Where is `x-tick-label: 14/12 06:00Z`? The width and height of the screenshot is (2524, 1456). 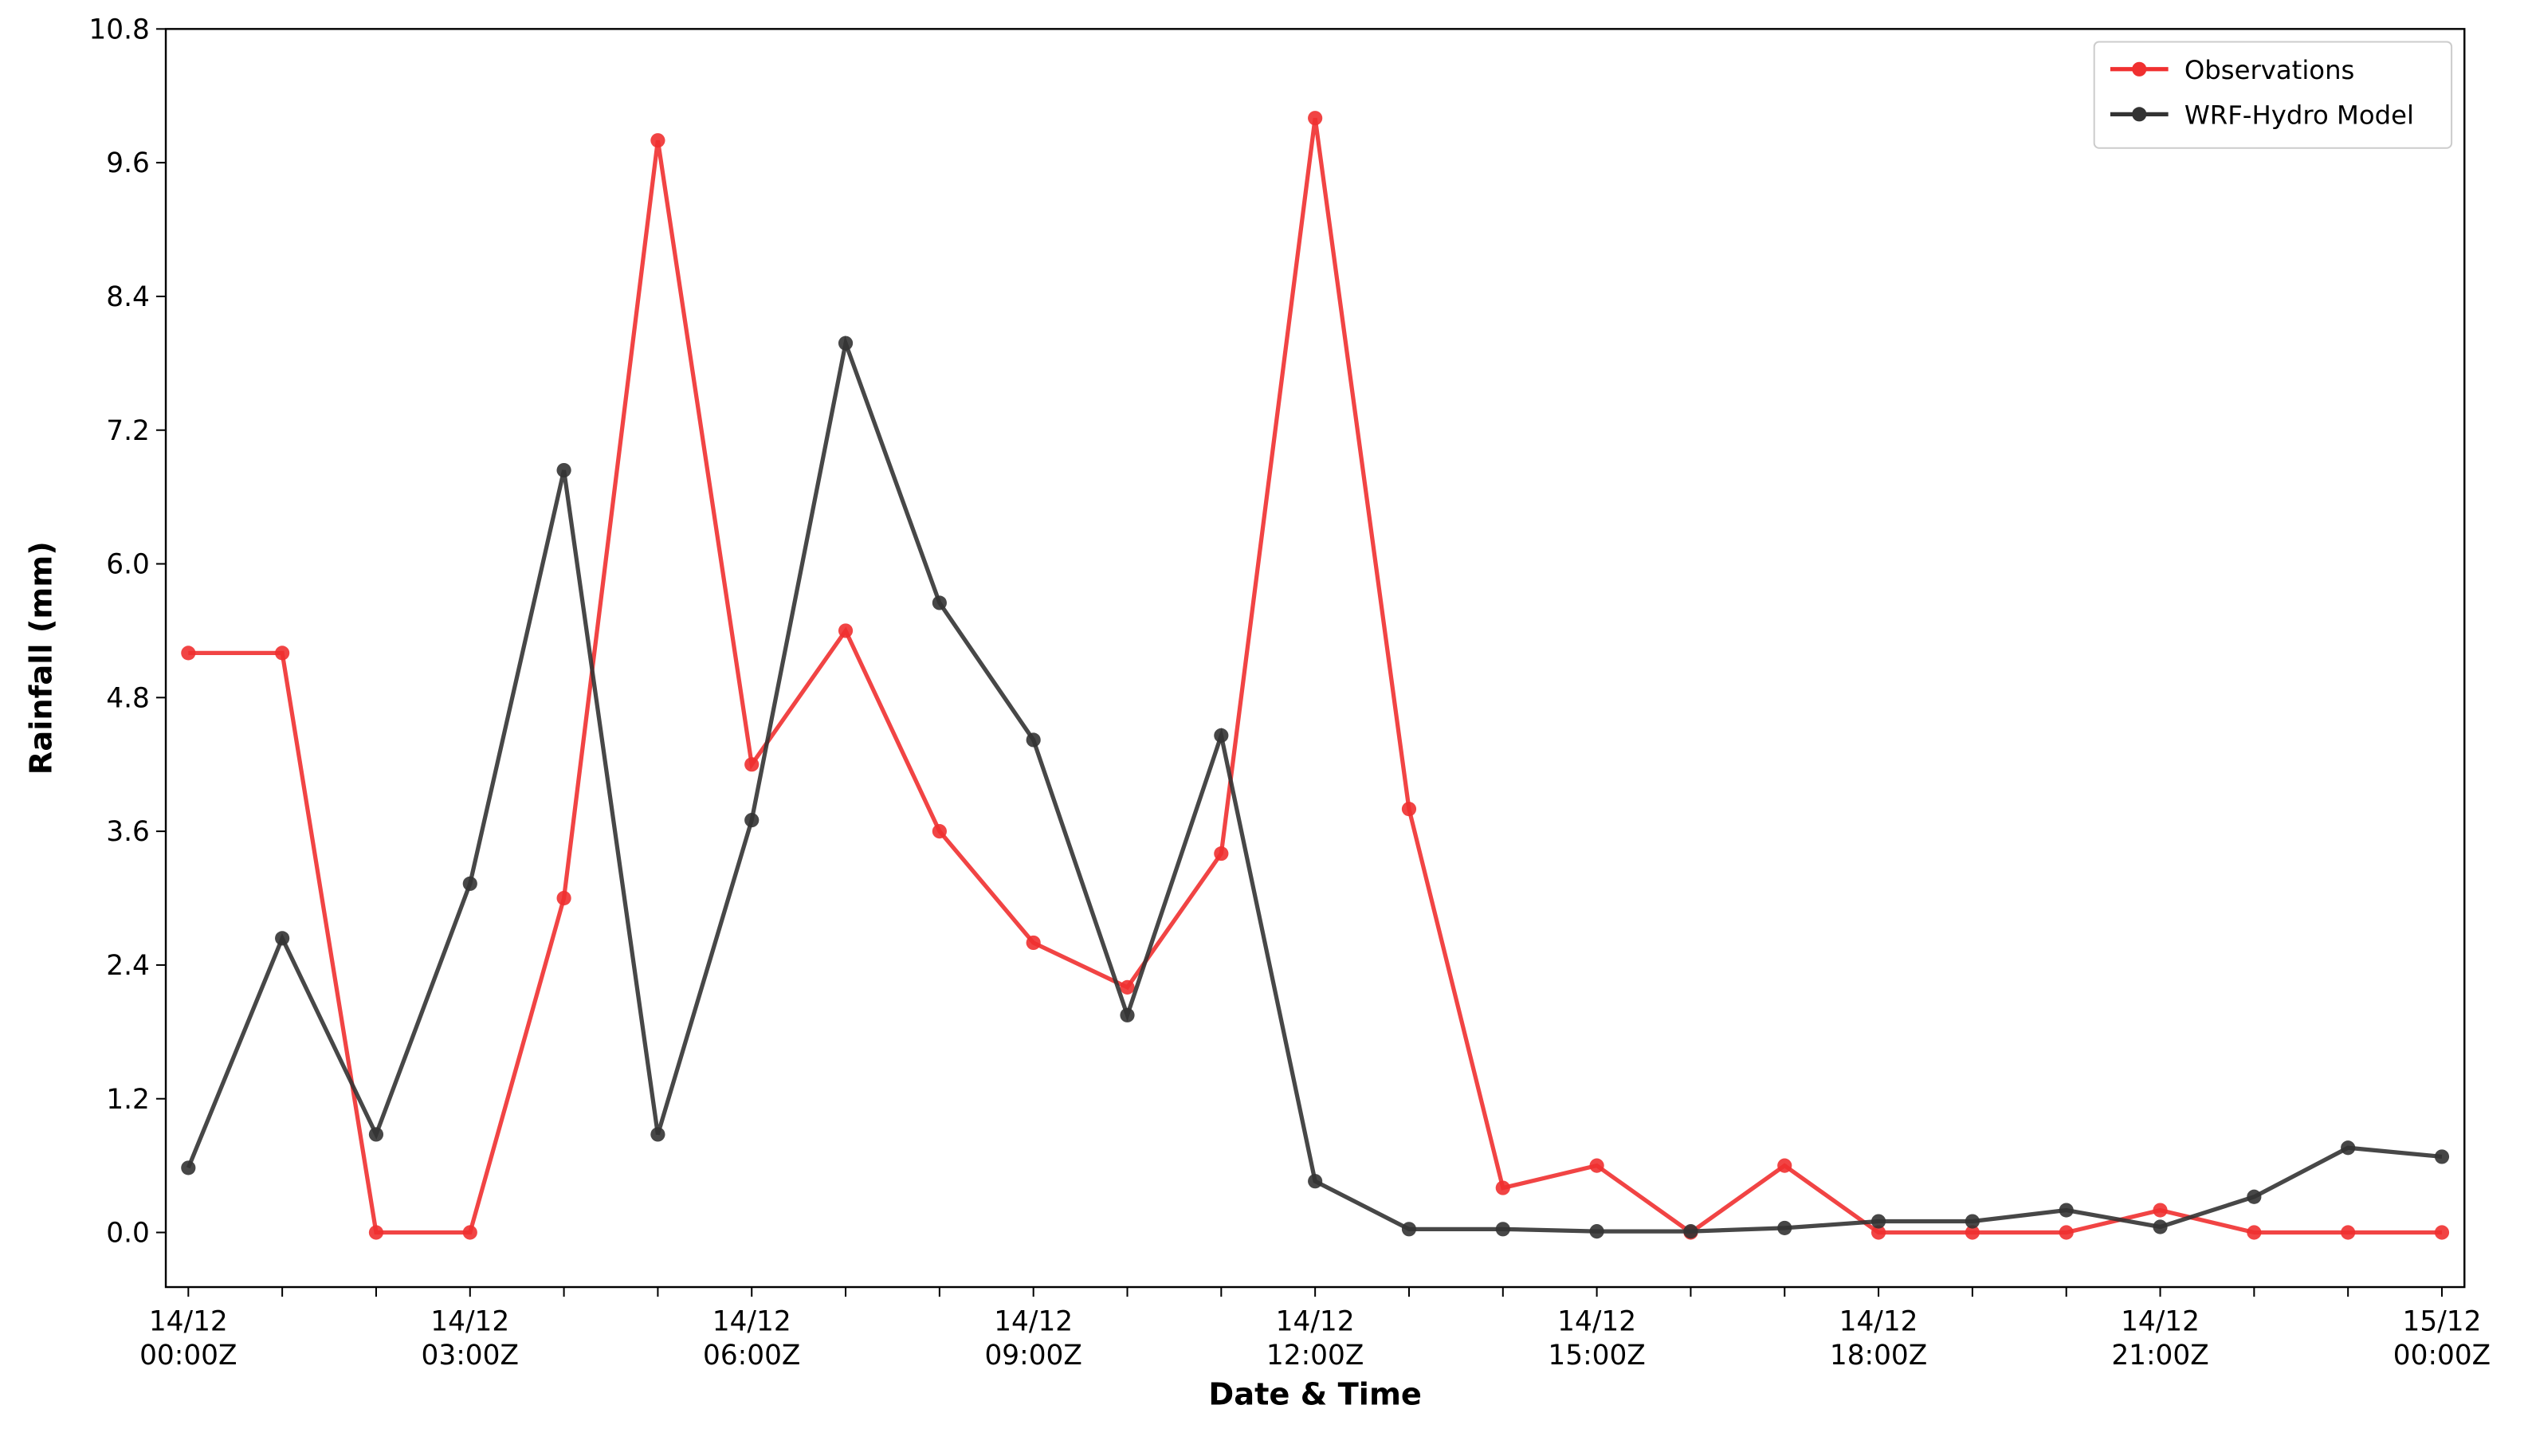 x-tick-label: 14/12 06:00Z is located at coordinates (752, 1339).